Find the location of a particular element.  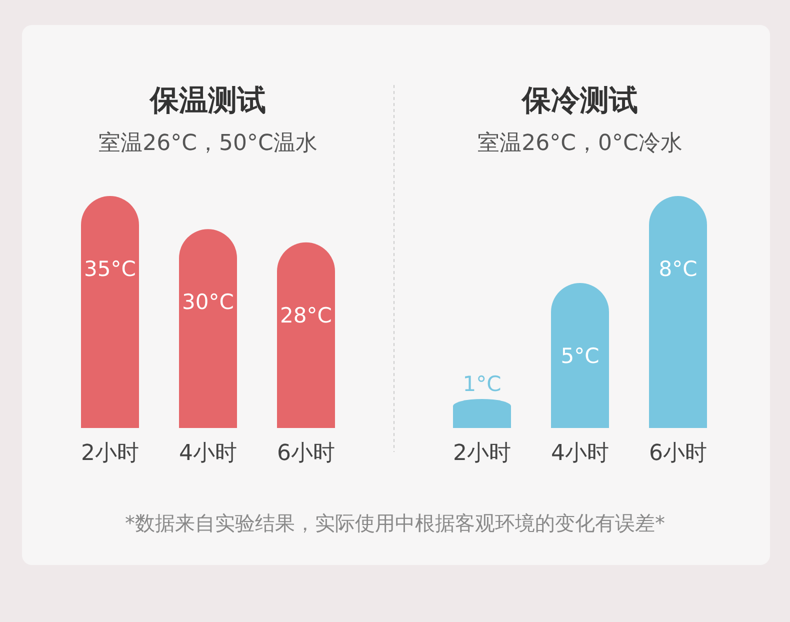

chart-title: 保冷测试 is located at coordinates (579, 100).